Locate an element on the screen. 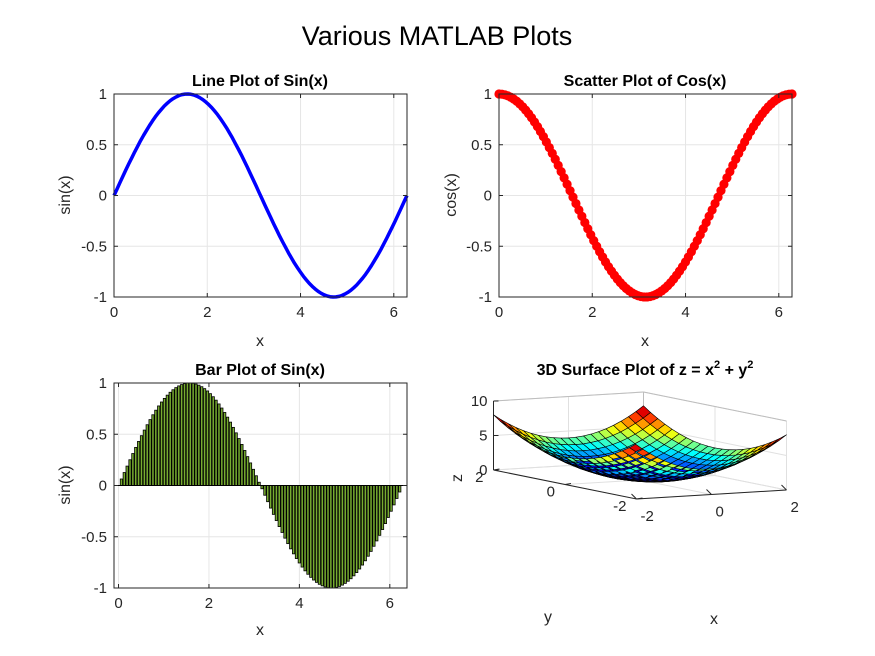 The height and width of the screenshot is (656, 875). surface-plot-xlabel: x is located at coordinates (714, 619).